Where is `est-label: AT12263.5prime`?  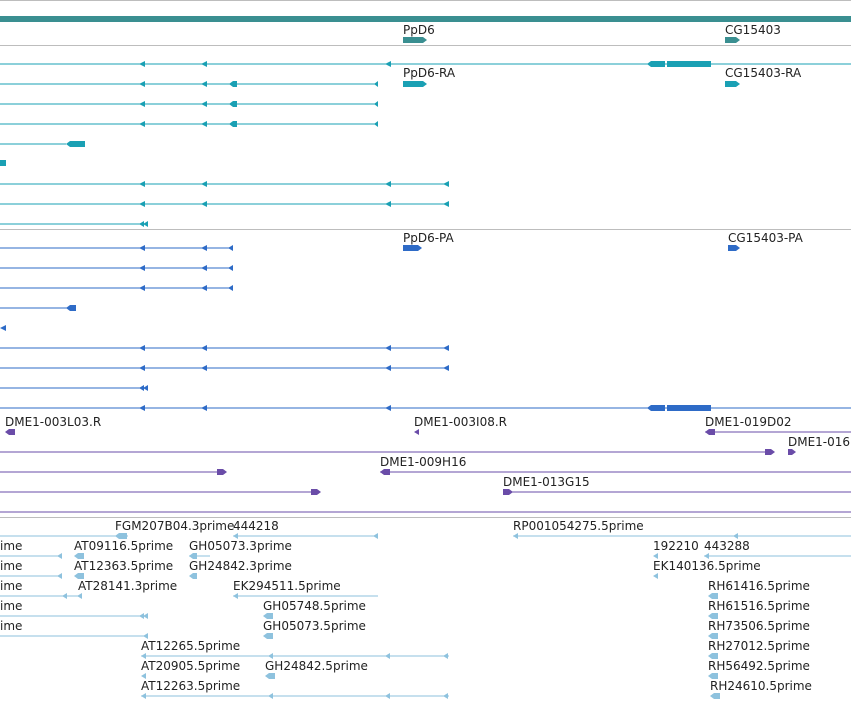 est-label: AT12263.5prime is located at coordinates (190, 686).